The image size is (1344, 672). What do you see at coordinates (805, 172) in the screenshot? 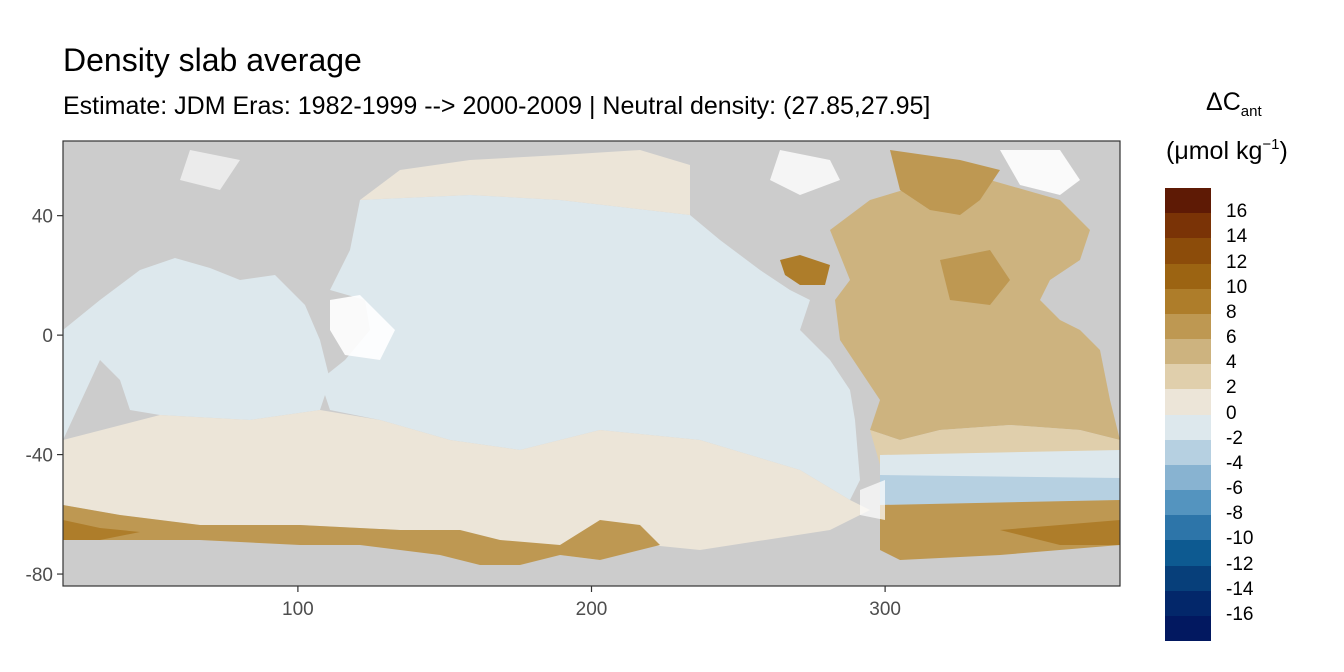
I see `hudson-white` at bounding box center [805, 172].